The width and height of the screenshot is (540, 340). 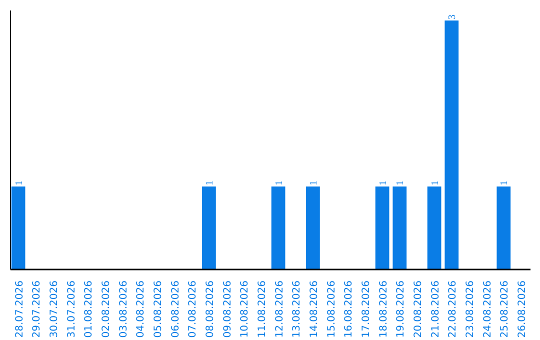 I want to click on x-tick-label: 25.08.2026, so click(x=505, y=309).